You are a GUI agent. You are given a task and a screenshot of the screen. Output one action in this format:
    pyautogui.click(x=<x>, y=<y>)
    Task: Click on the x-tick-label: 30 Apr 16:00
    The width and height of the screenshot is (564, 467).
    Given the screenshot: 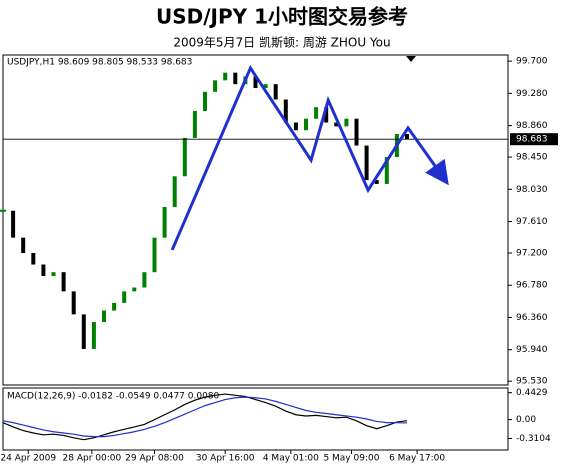 What is the action you would take?
    pyautogui.click(x=225, y=459)
    